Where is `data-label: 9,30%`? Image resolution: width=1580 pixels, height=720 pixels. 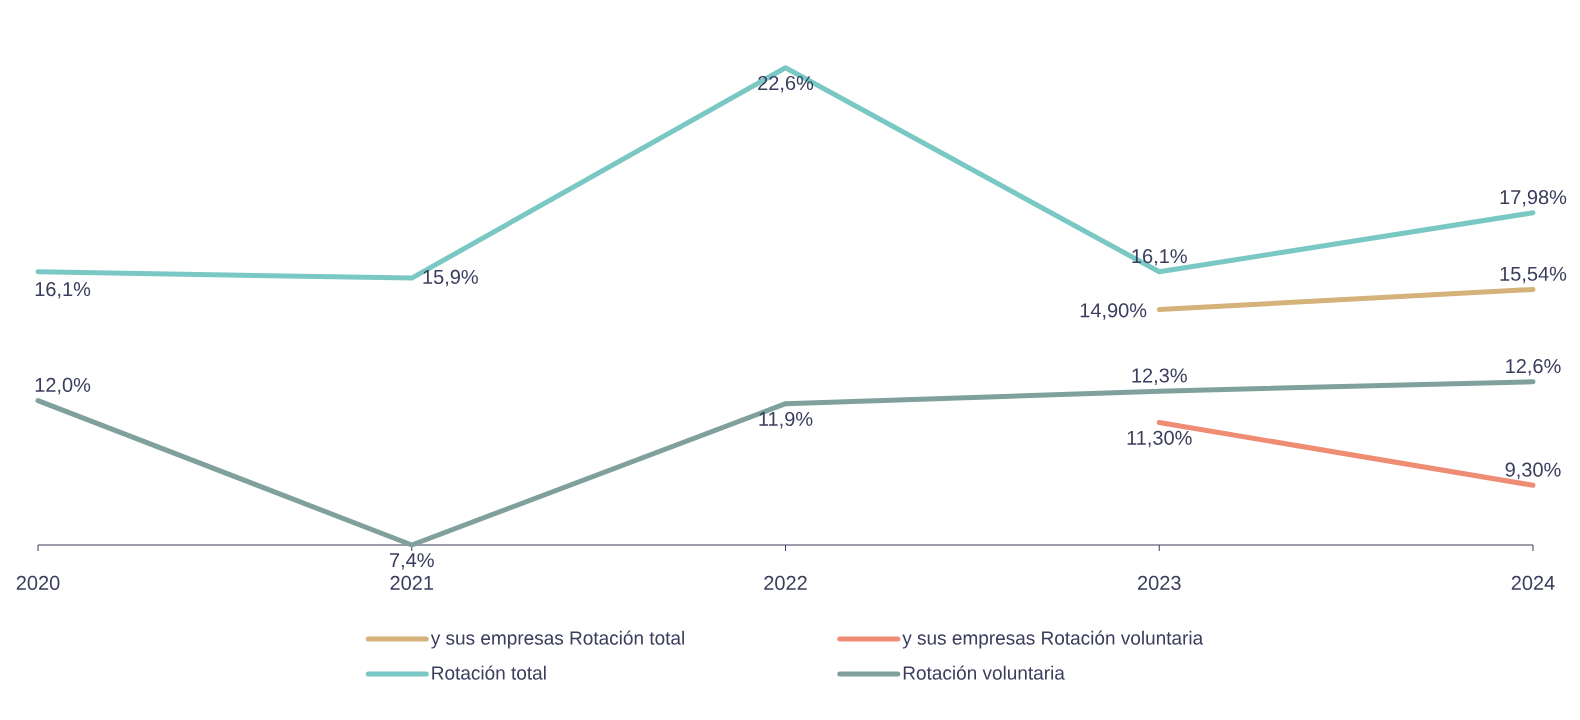 data-label: 9,30% is located at coordinates (1533, 471).